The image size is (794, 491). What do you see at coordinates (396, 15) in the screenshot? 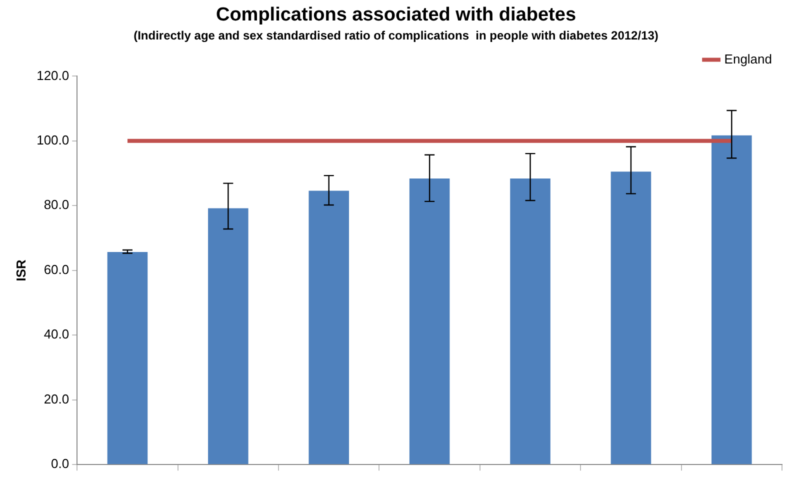
I see `chart-title: Complications associated with diabetes` at bounding box center [396, 15].